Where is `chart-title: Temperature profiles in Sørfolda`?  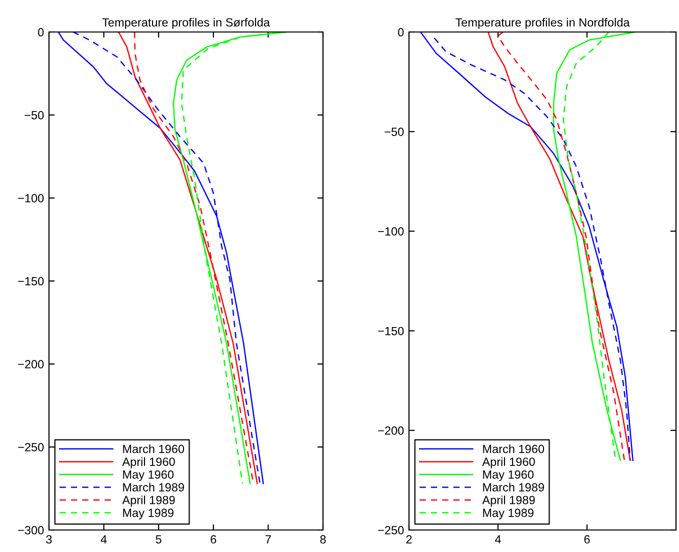 chart-title: Temperature profiles in Sørfolda is located at coordinates (186, 23).